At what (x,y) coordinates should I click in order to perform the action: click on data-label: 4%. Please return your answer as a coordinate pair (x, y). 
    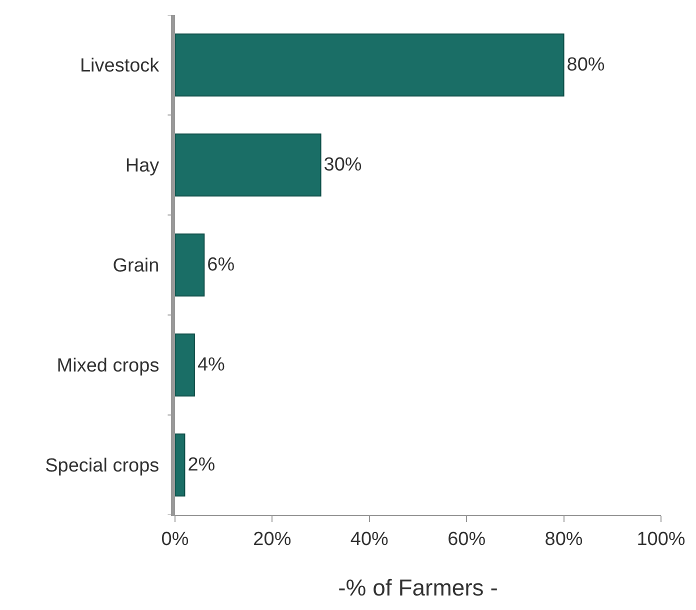
    Looking at the image, I should click on (211, 365).